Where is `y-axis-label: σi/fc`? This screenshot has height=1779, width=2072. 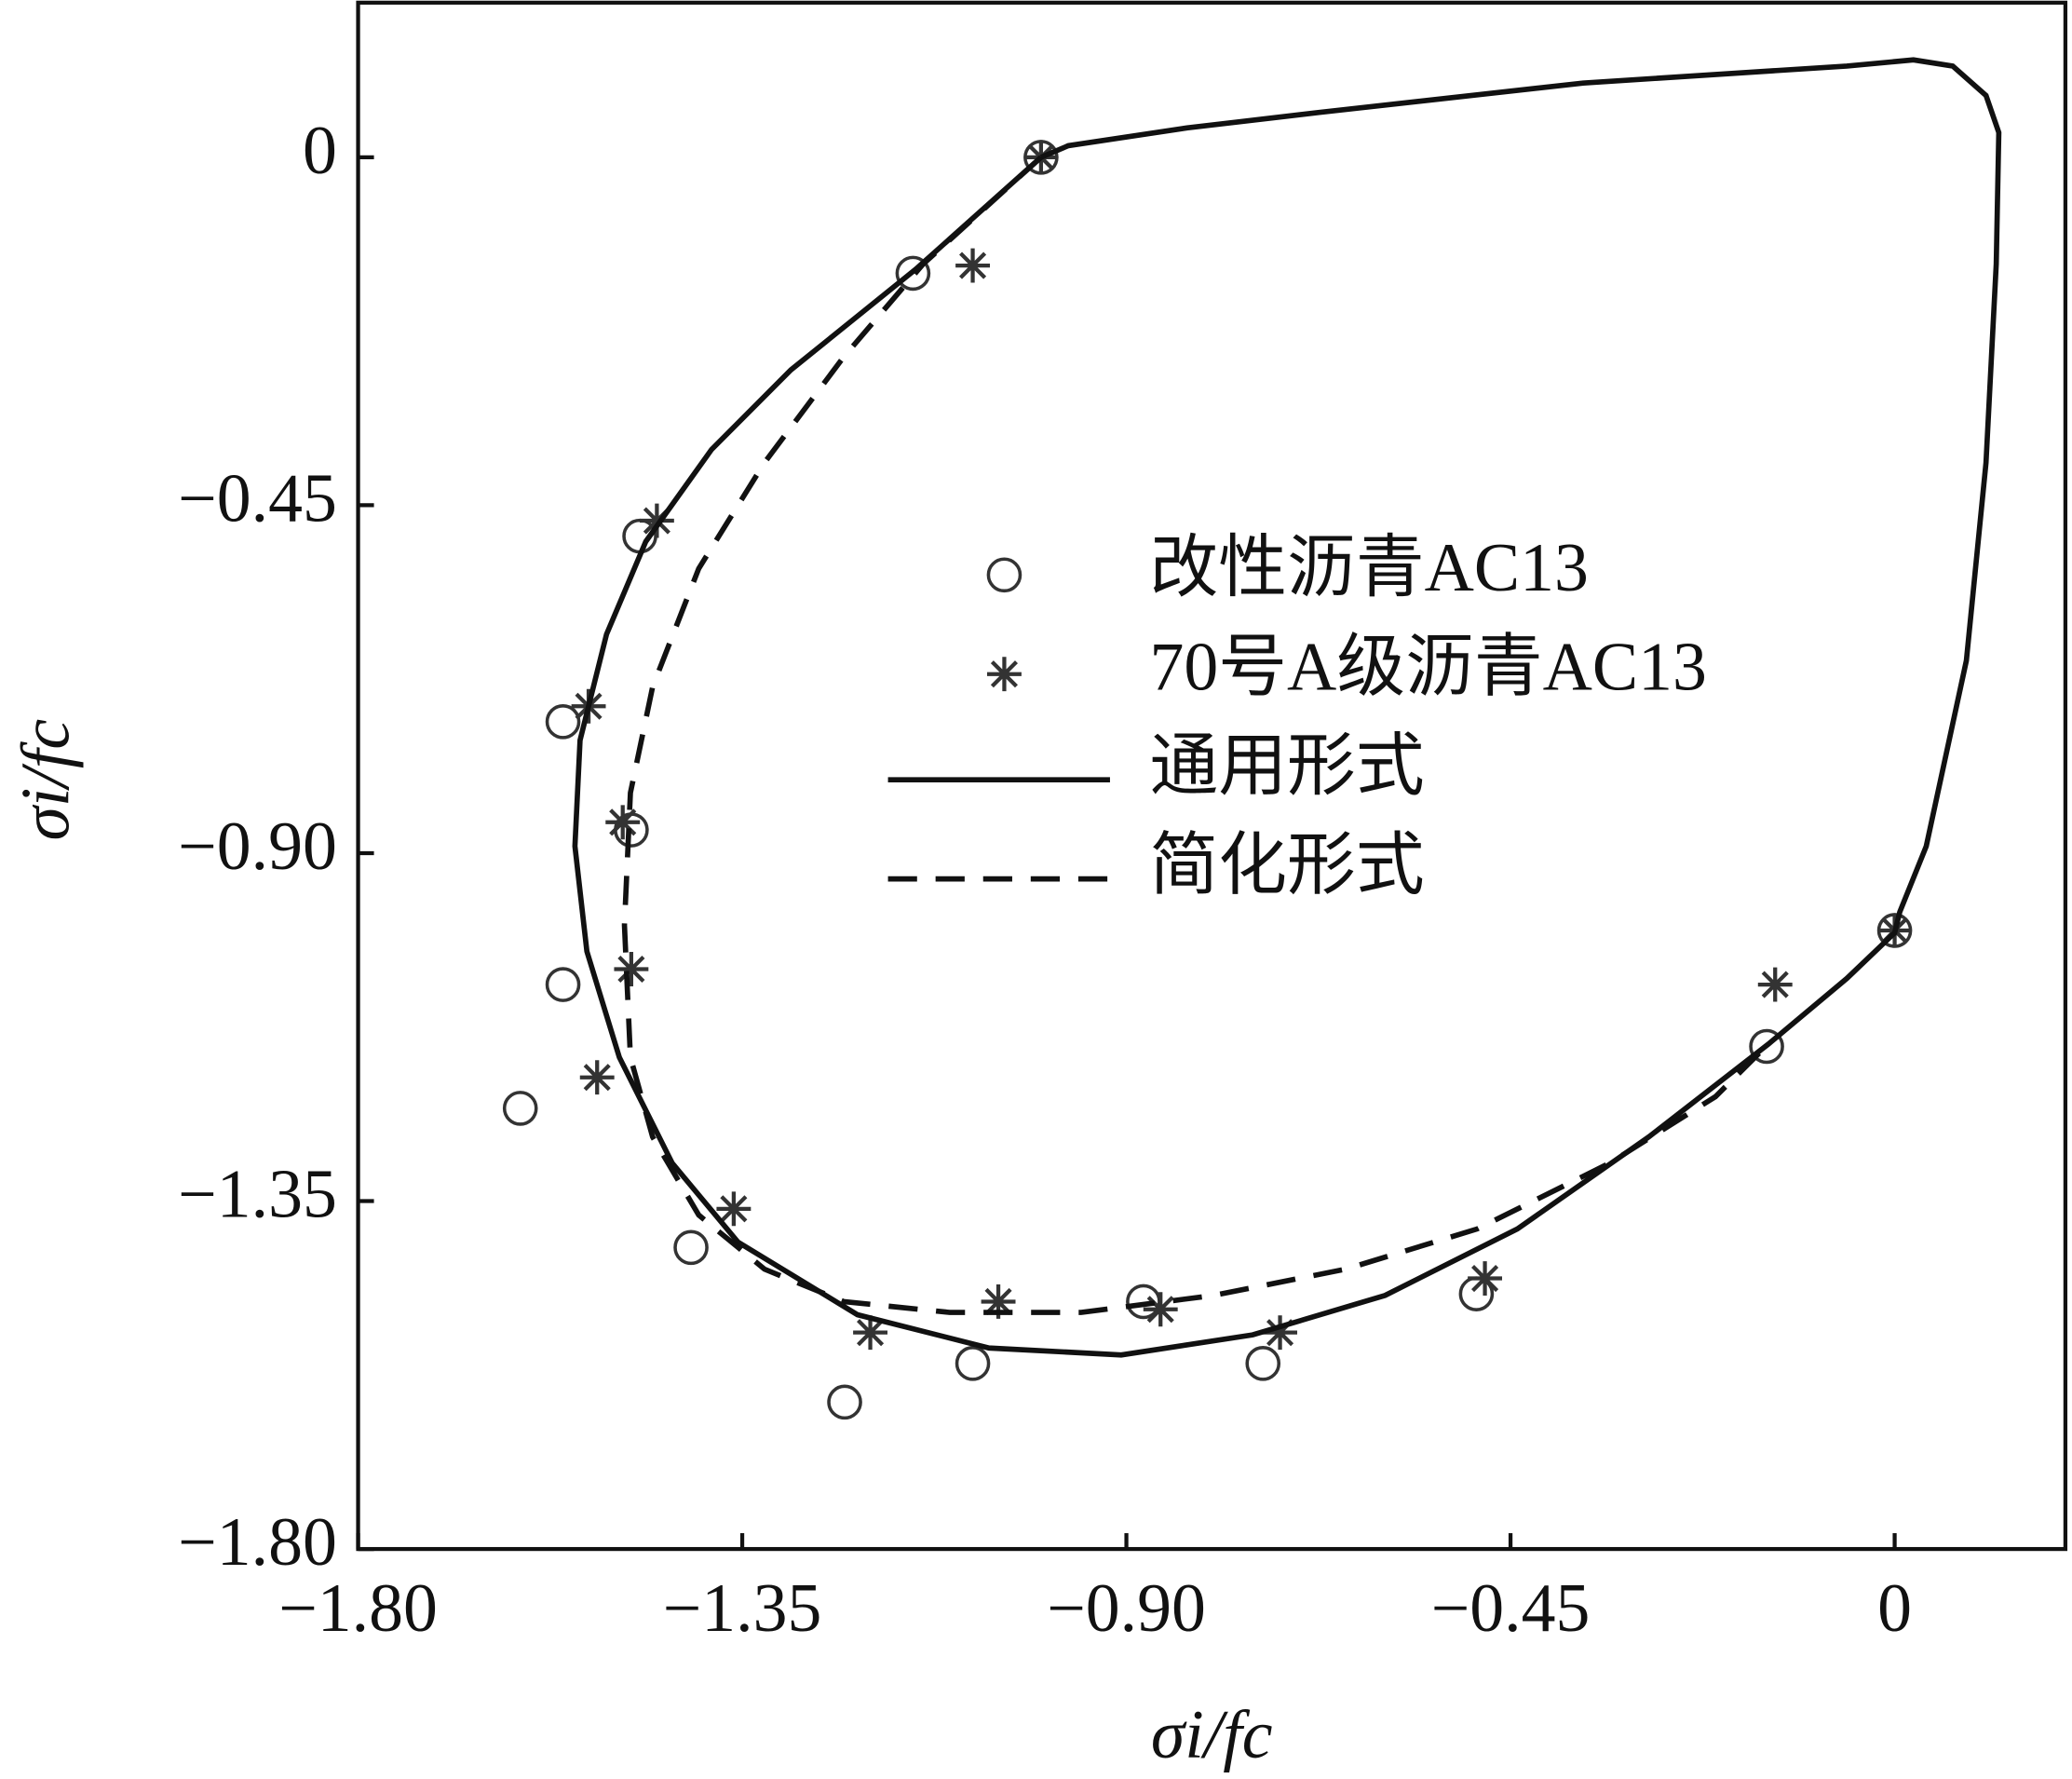 y-axis-label: σi/fc is located at coordinates (45, 780).